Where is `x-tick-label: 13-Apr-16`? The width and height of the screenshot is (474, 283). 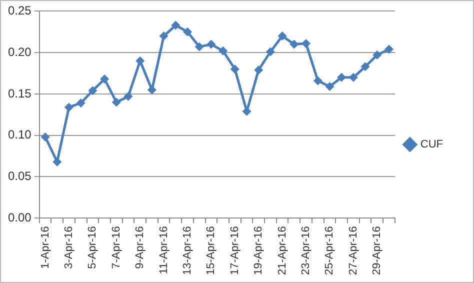
x-tick-label: 13-Apr-16 is located at coordinates (188, 251).